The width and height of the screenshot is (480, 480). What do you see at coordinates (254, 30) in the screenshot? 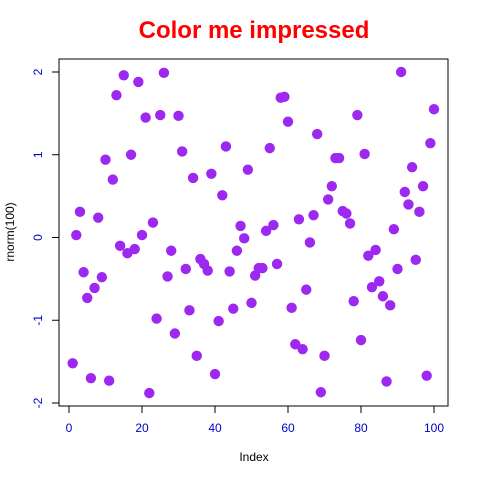
I see `chart-title: Color me impressed` at bounding box center [254, 30].